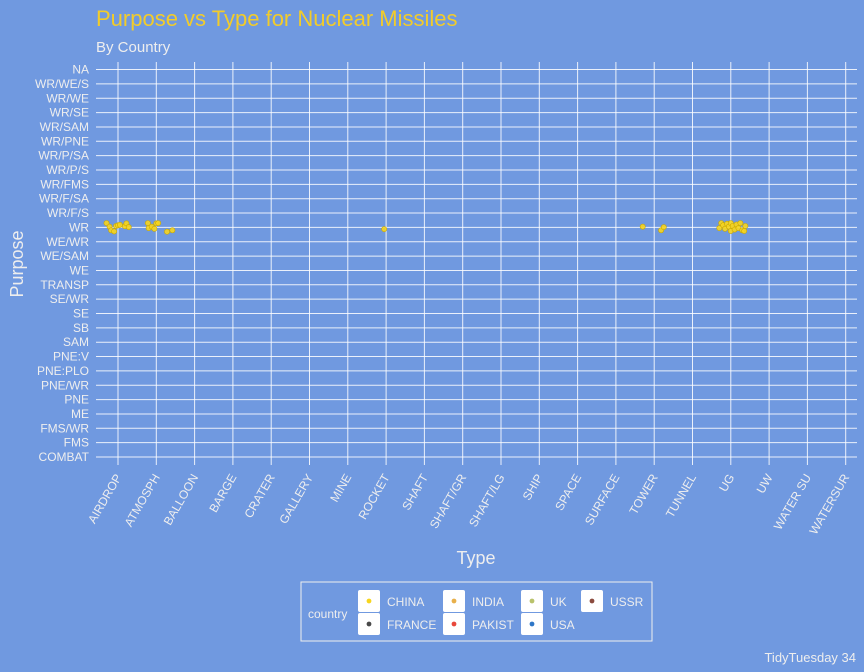  I want to click on y-tick-label: WR/SAM, so click(64, 127).